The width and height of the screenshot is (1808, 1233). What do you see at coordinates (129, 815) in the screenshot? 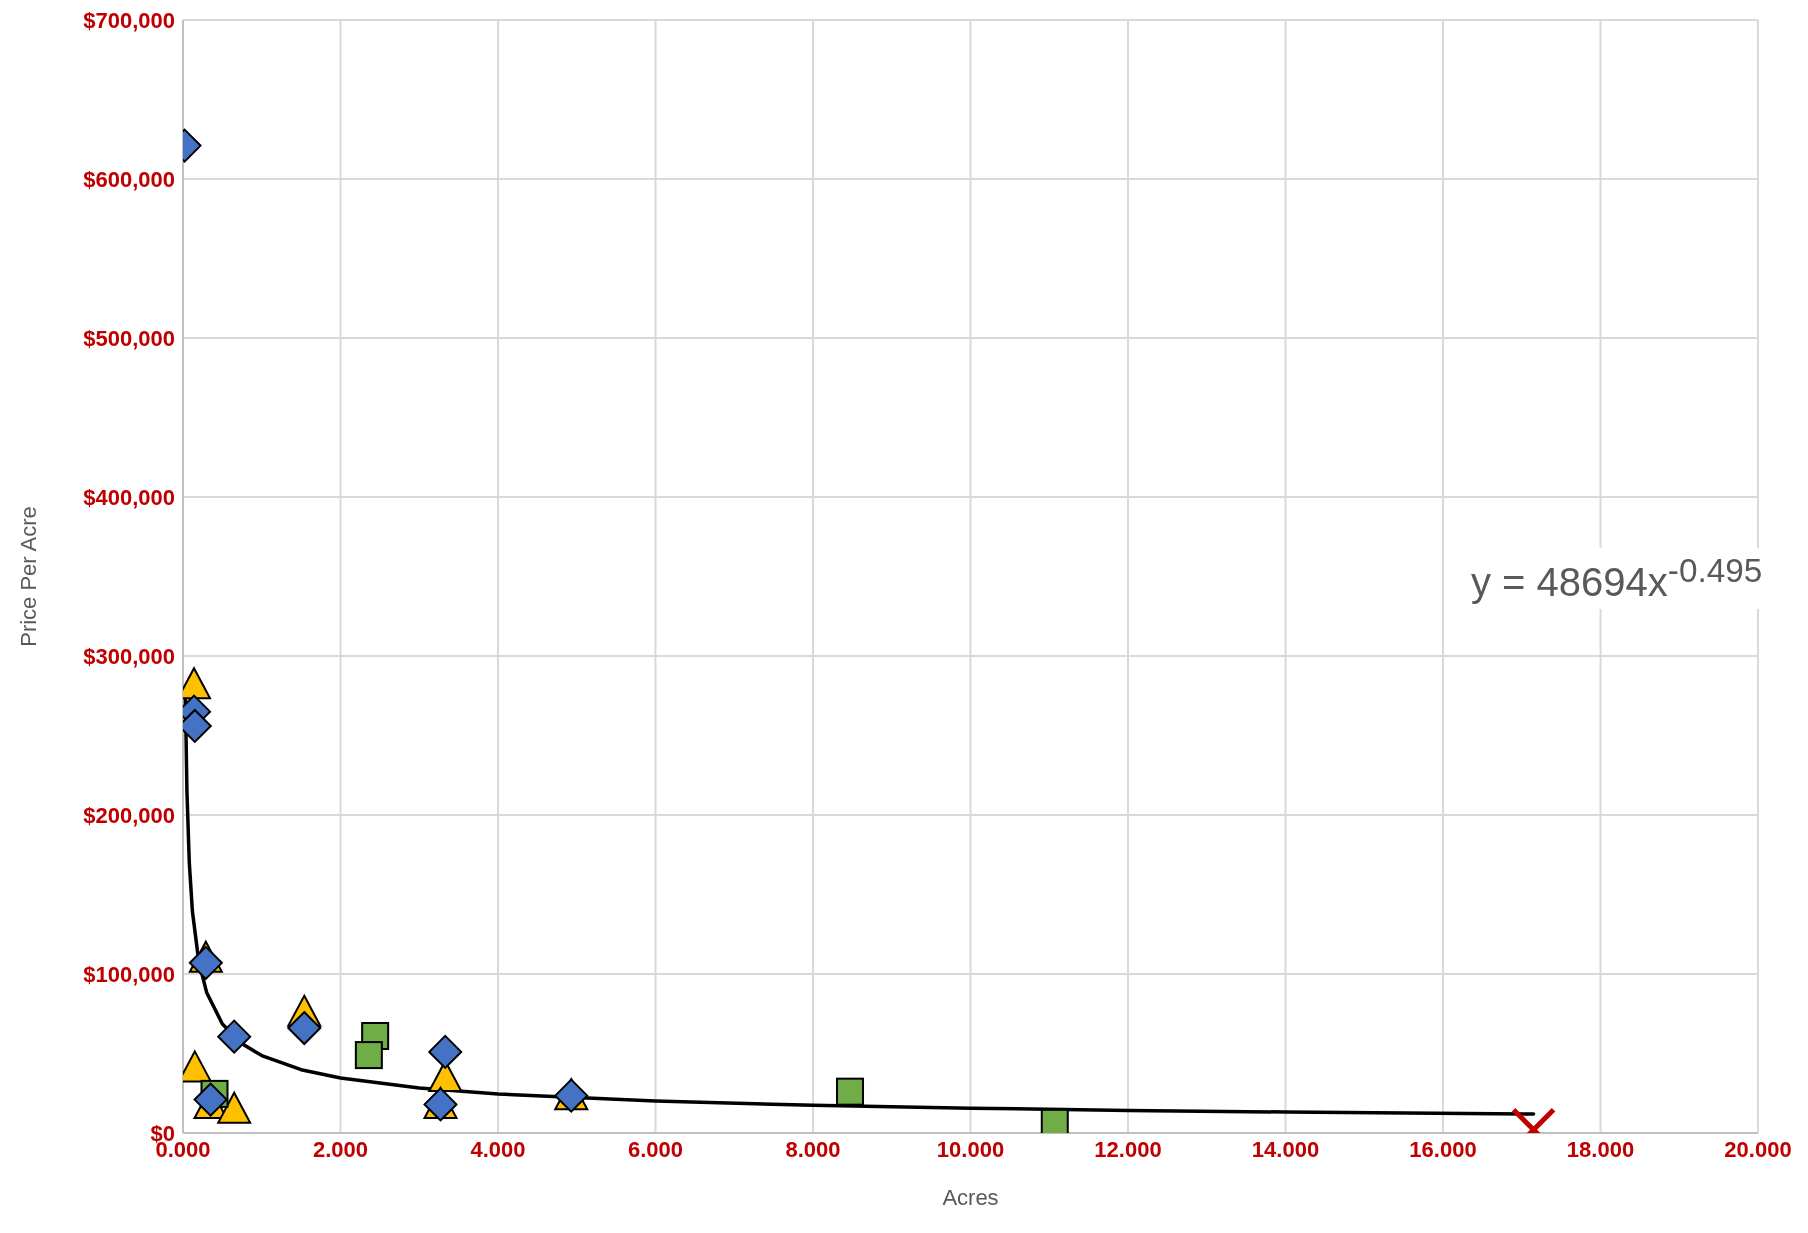
I see `y-tick-label: $200,000` at bounding box center [129, 815].